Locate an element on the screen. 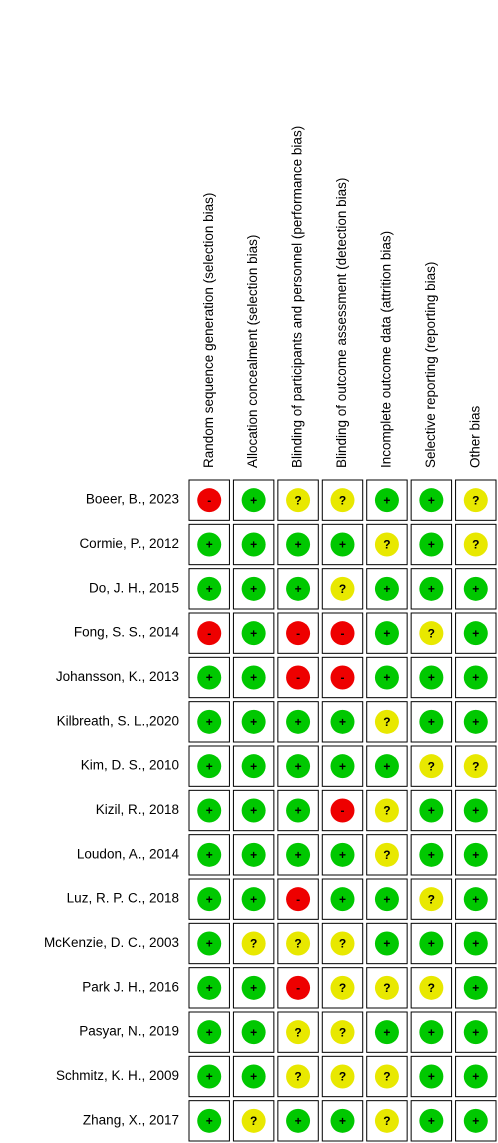 This screenshot has height=1143, width=498. study-label: McKenzie, D. C., 2003 is located at coordinates (111, 942).